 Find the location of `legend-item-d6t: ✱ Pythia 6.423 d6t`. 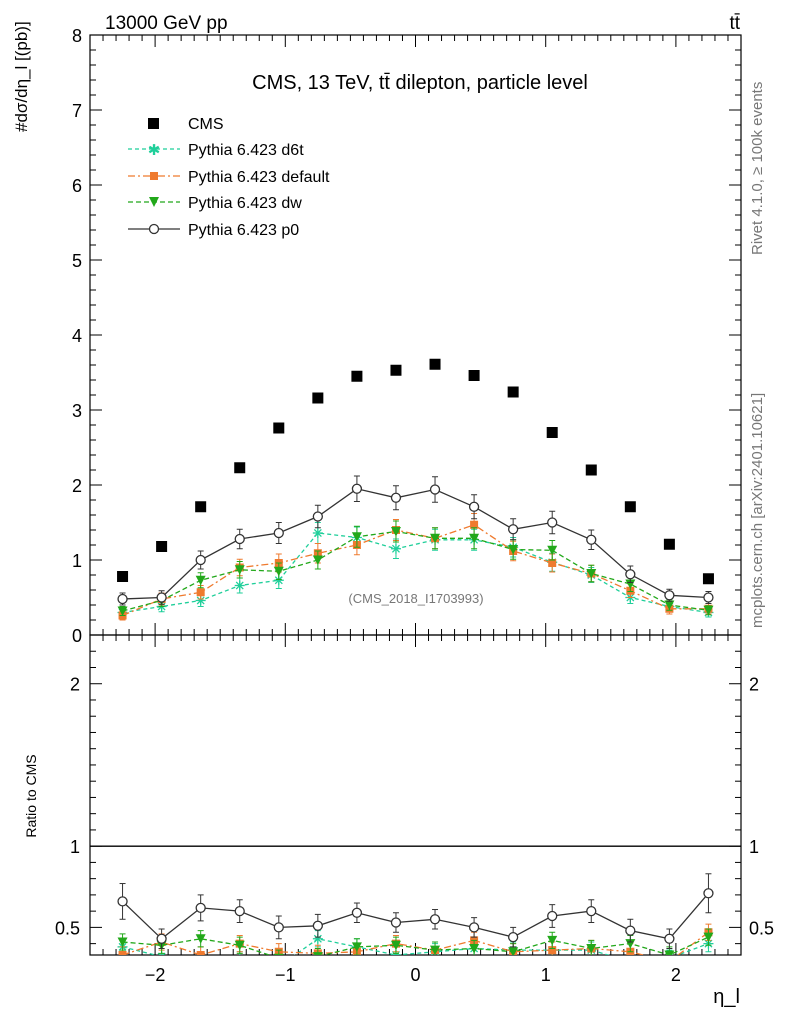

legend-item-d6t: ✱ Pythia 6.423 d6t is located at coordinates (216, 150).